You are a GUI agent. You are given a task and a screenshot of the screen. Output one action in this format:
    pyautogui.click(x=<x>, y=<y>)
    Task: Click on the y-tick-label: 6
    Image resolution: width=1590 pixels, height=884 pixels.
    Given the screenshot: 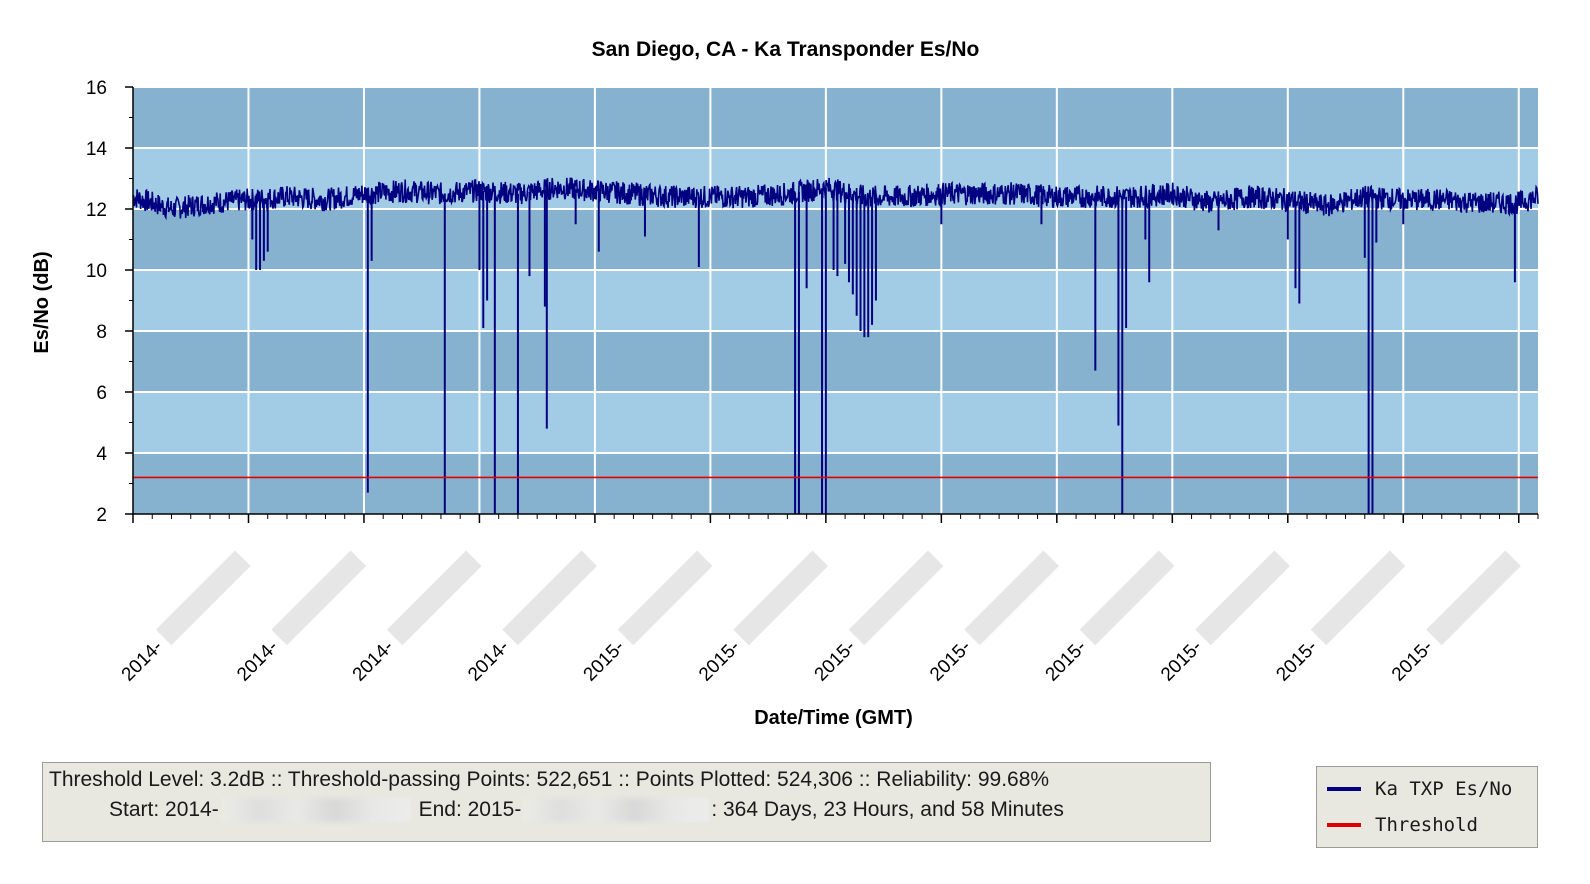 What is the action you would take?
    pyautogui.click(x=101, y=393)
    